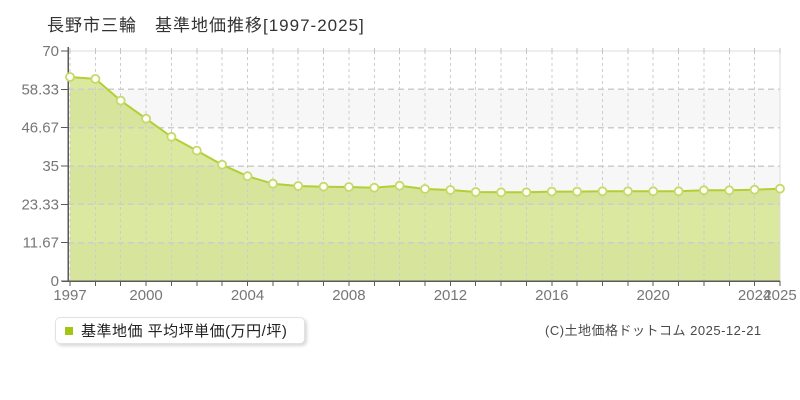 The height and width of the screenshot is (400, 800). I want to click on legend-swatch-icon, so click(69, 330).